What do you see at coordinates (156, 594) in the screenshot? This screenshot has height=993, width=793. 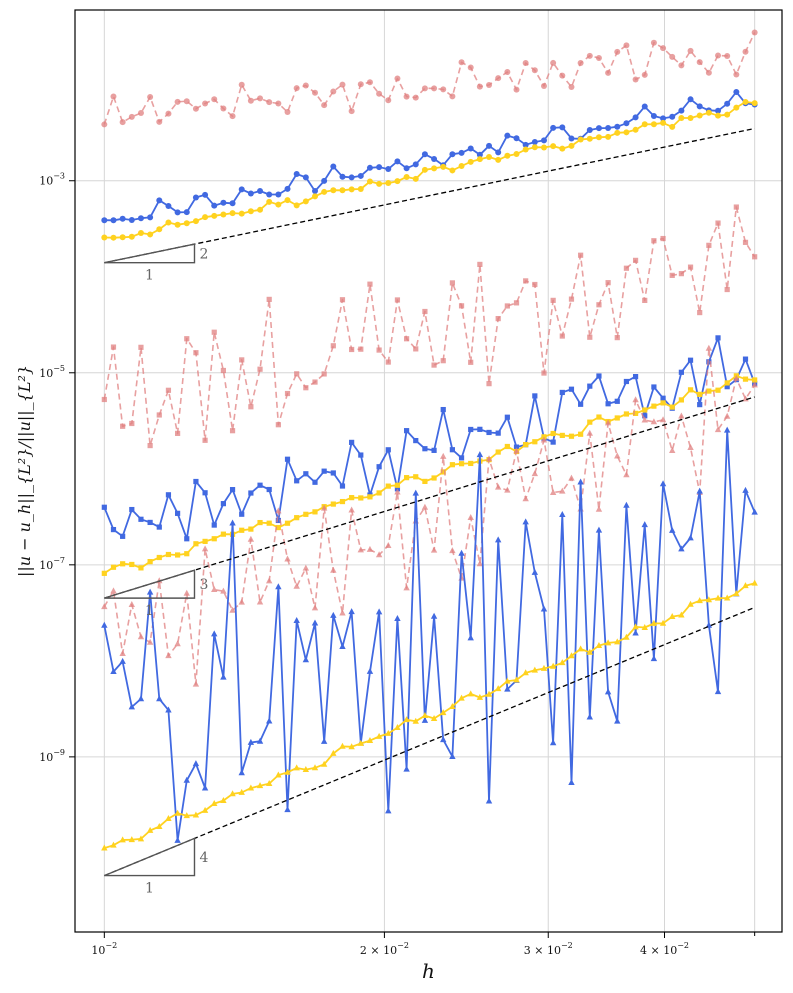 I see `triangle-slope-3: 13` at bounding box center [156, 594].